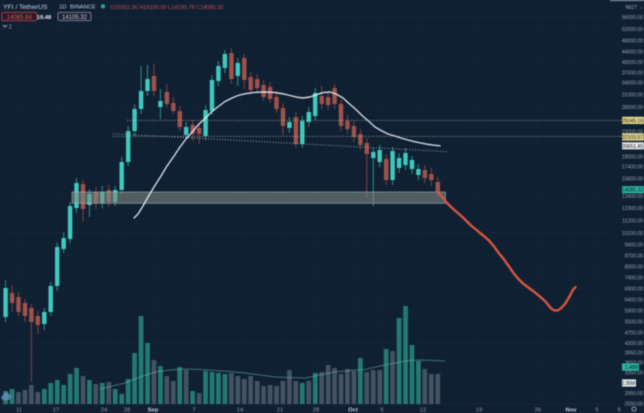 Image resolution: width=644 pixels, height=413 pixels. Describe the element at coordinates (634, 278) in the screenshot. I see `svg-text: 7400.00` at that location.